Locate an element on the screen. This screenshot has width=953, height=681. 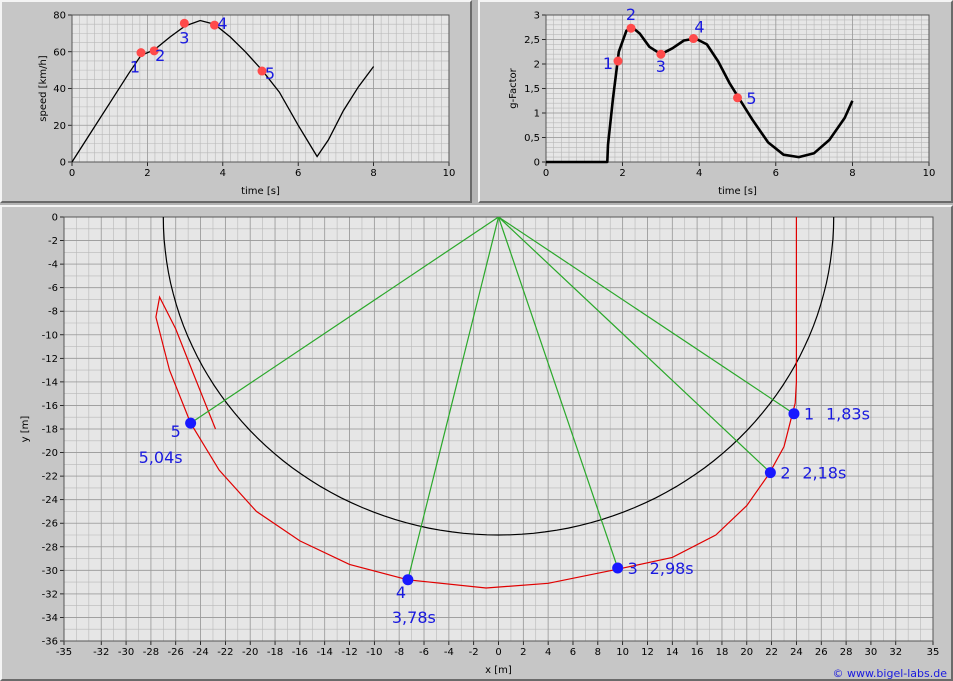
x-axis-label: time [s] is located at coordinates (260, 191).